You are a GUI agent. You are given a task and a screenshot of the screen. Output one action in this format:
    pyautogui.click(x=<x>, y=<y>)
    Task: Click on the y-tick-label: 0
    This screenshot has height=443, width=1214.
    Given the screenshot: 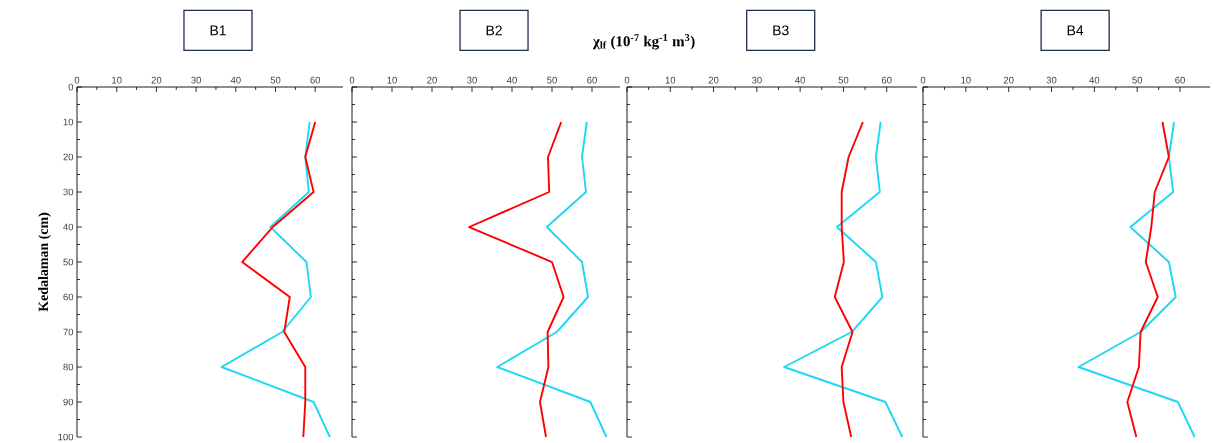 What is the action you would take?
    pyautogui.click(x=71, y=87)
    